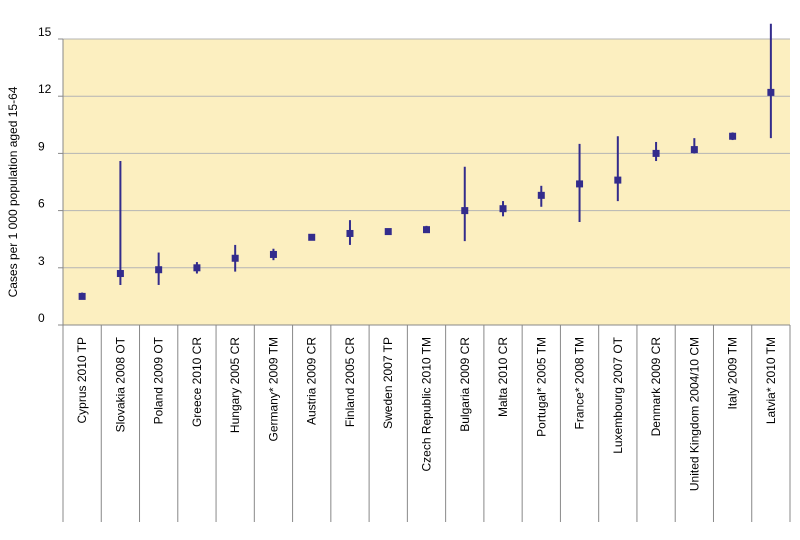  Describe the element at coordinates (197, 382) in the screenshot. I see `category-label: Greece 2010 CR` at that location.